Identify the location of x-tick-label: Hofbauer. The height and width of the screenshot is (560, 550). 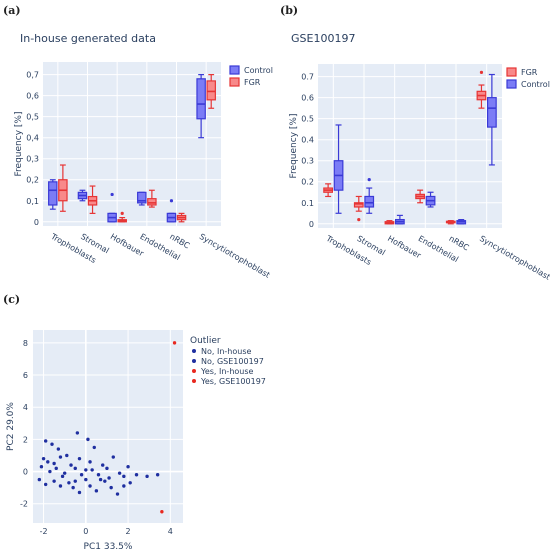
(404, 247).